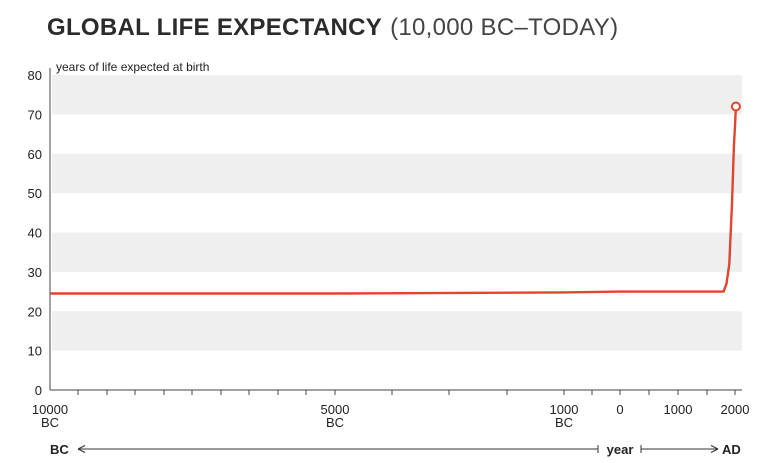  I want to click on y-axis-ticks: 0 10 20 30 40 50 60 70 80, so click(35, 233).